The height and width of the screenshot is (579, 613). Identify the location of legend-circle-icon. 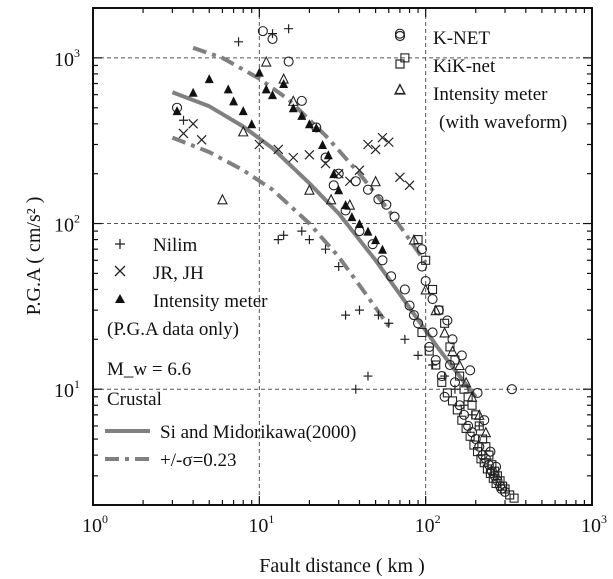
(400, 36).